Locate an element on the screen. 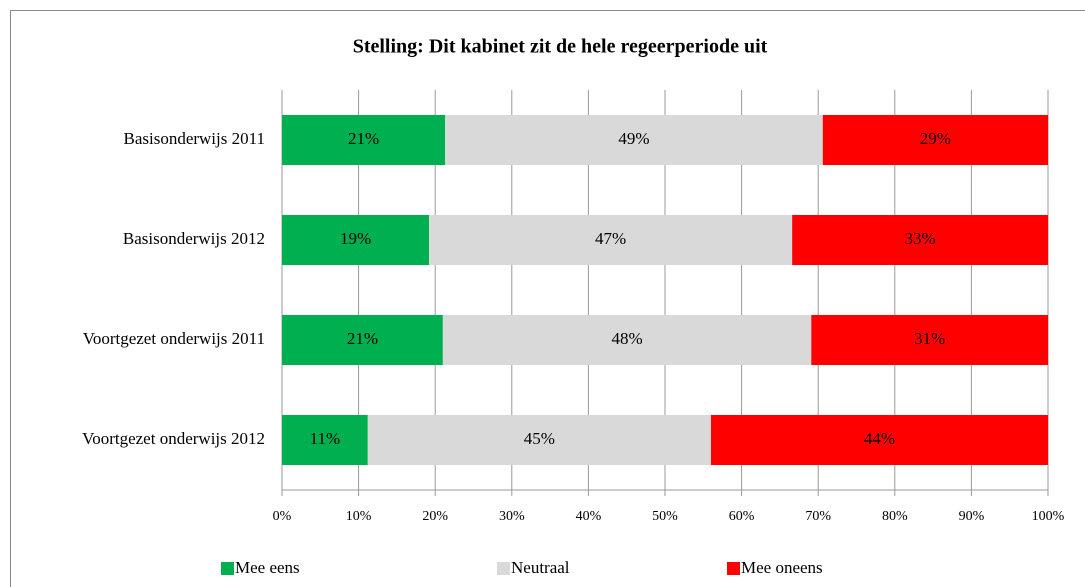 The image size is (1085, 587). y-tick-label: Basisonderwijs 2012 is located at coordinates (194, 238).